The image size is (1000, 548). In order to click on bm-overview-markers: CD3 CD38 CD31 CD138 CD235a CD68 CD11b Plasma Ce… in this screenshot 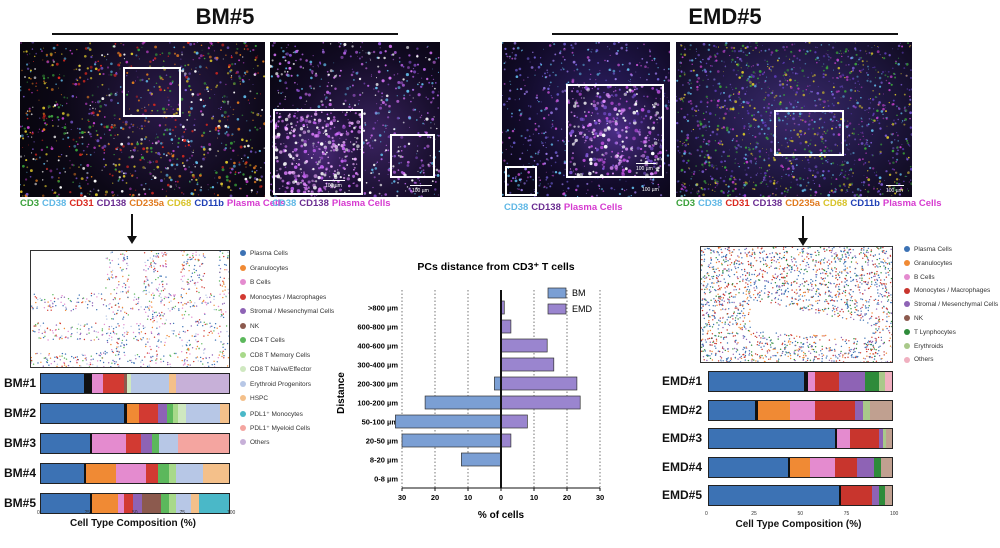, I will do `click(154, 203)`.